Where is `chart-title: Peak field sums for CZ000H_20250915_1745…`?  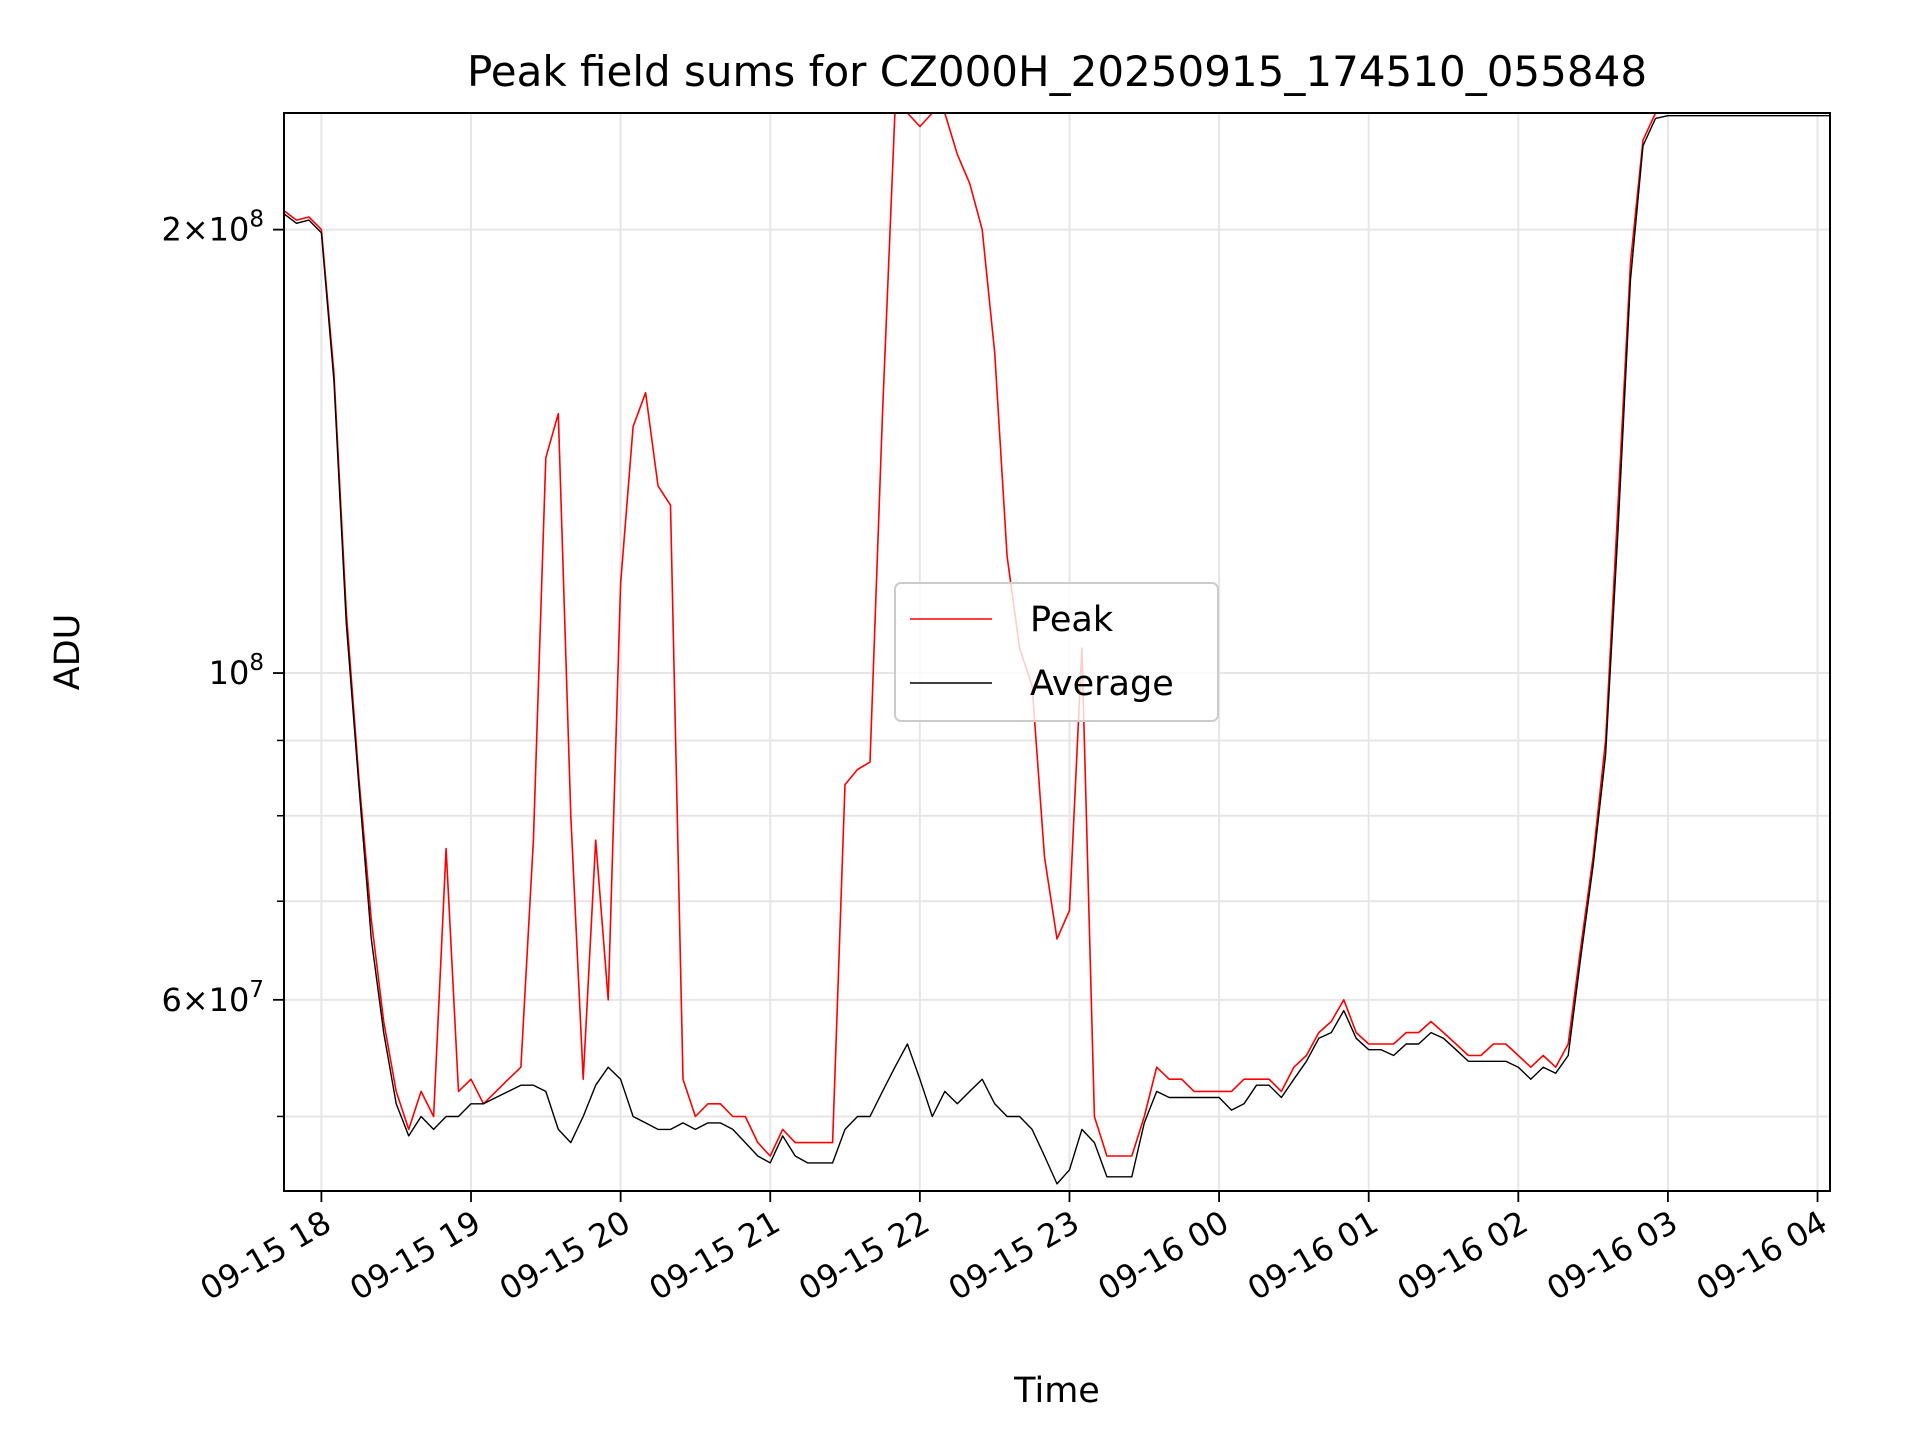 chart-title: Peak field sums for CZ000H_20250915_1745… is located at coordinates (1057, 71).